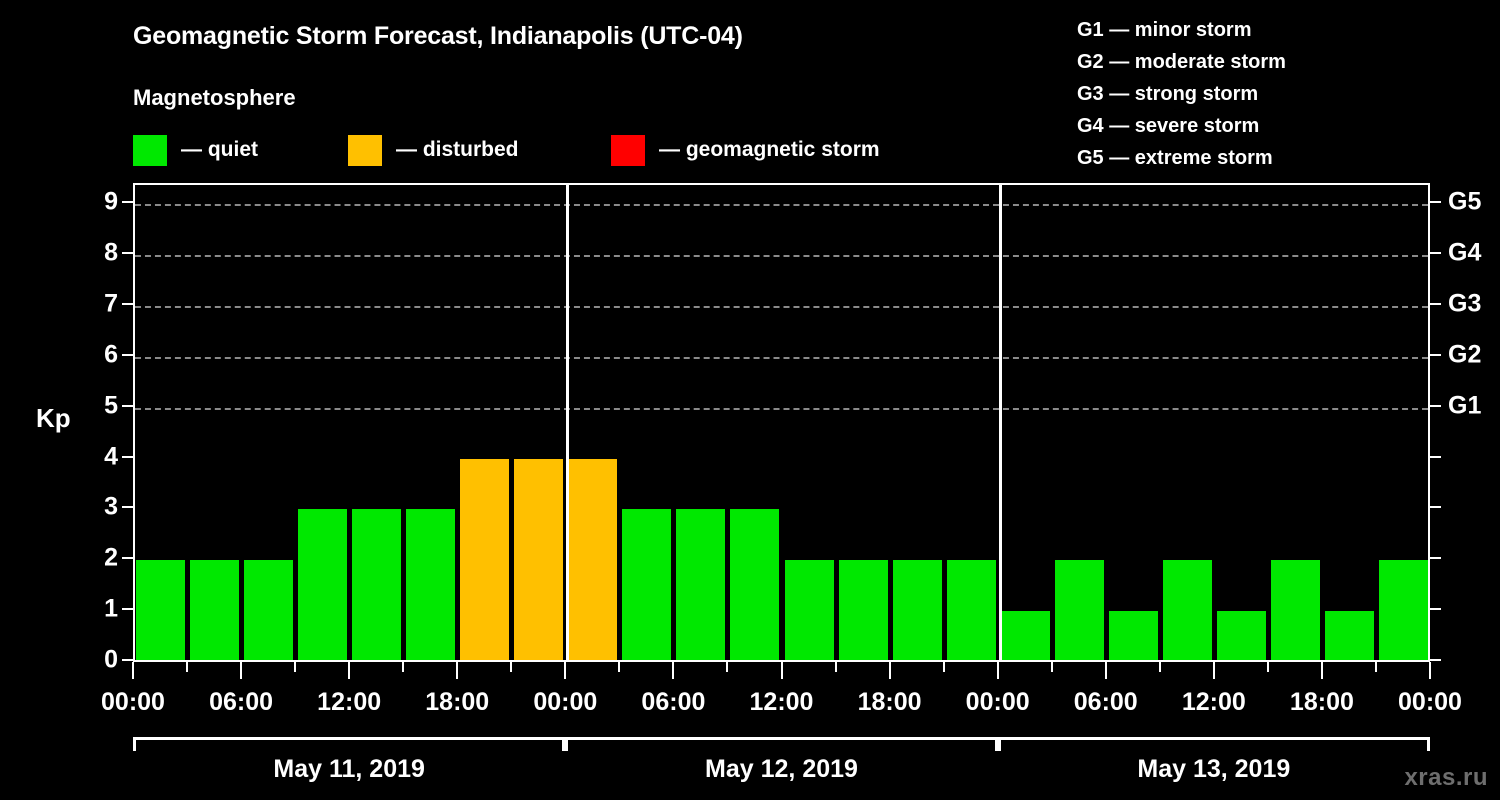 This screenshot has height=800, width=1500. Describe the element at coordinates (1321, 702) in the screenshot. I see `x-tick-label-11: 18:00` at that location.